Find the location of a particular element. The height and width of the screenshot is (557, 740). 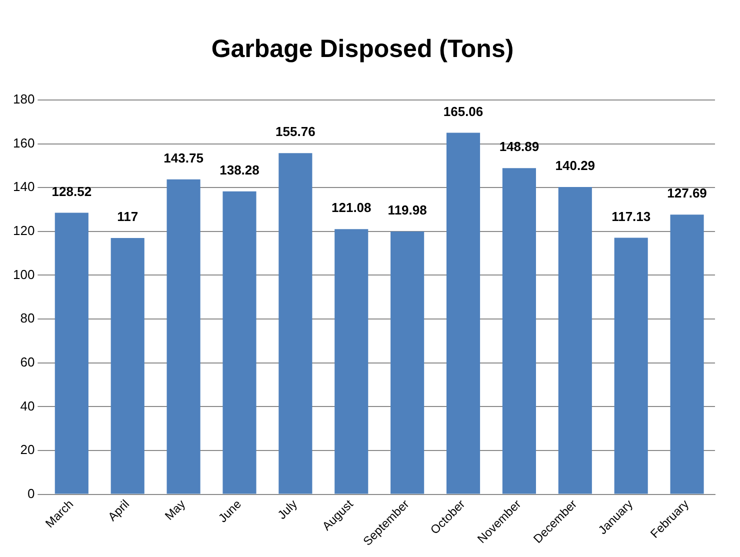

y-tick-label: 40 is located at coordinates (27, 406).